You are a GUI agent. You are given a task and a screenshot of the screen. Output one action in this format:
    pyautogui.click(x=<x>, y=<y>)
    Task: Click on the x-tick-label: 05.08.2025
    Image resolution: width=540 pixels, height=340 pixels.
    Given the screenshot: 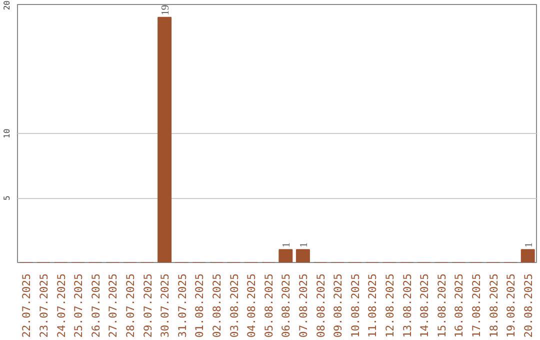 What is the action you would take?
    pyautogui.click(x=269, y=306)
    